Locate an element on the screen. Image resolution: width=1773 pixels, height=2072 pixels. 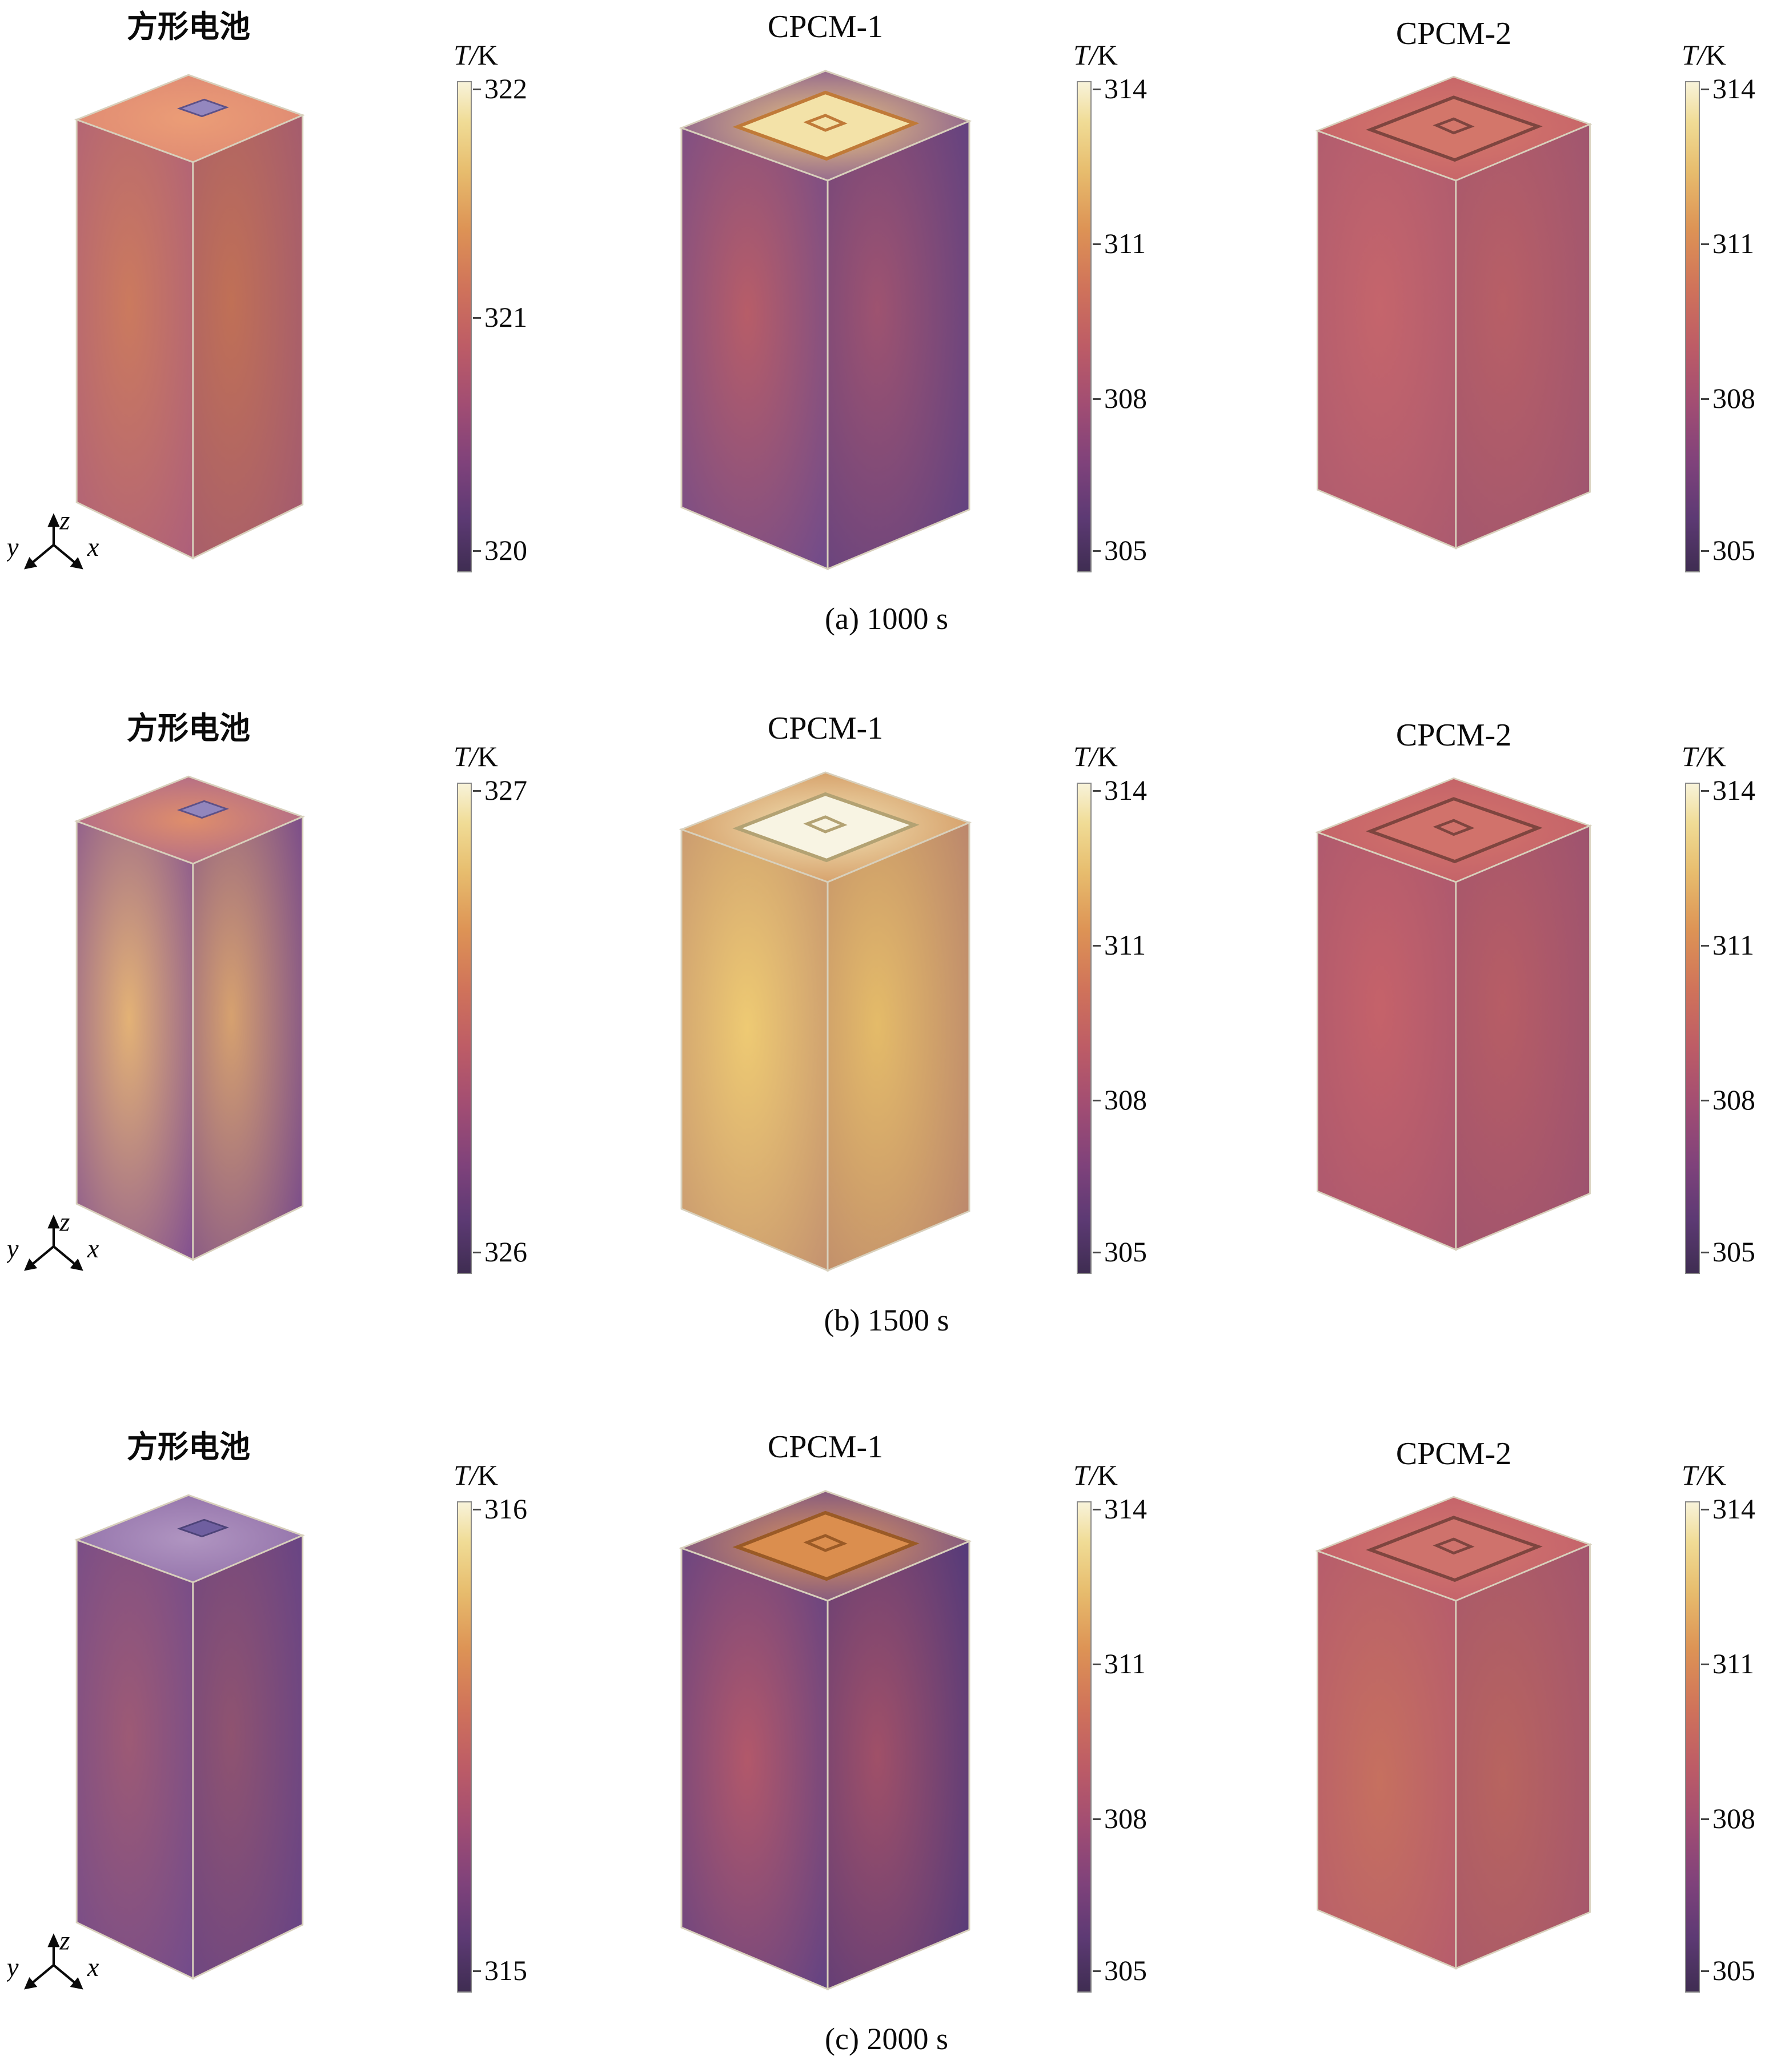
colorbar: T/K 322 321 320 is located at coordinates (509, 305).